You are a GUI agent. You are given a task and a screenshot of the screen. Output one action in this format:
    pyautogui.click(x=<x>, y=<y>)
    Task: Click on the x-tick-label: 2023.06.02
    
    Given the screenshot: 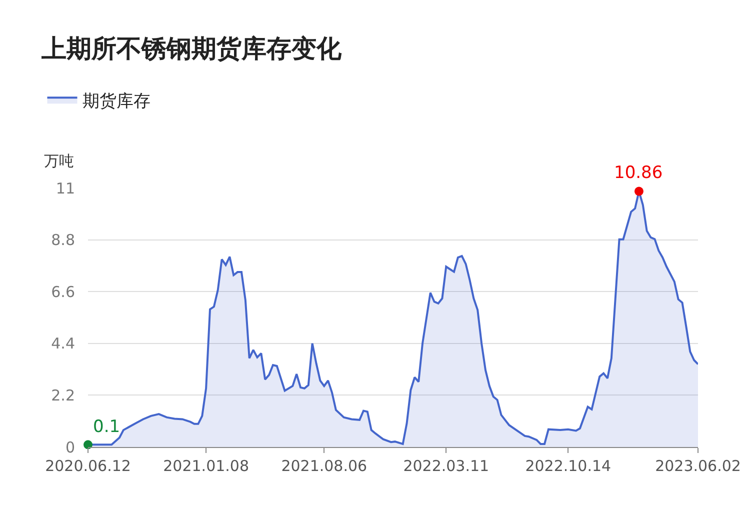 What is the action you would take?
    pyautogui.click(x=698, y=466)
    